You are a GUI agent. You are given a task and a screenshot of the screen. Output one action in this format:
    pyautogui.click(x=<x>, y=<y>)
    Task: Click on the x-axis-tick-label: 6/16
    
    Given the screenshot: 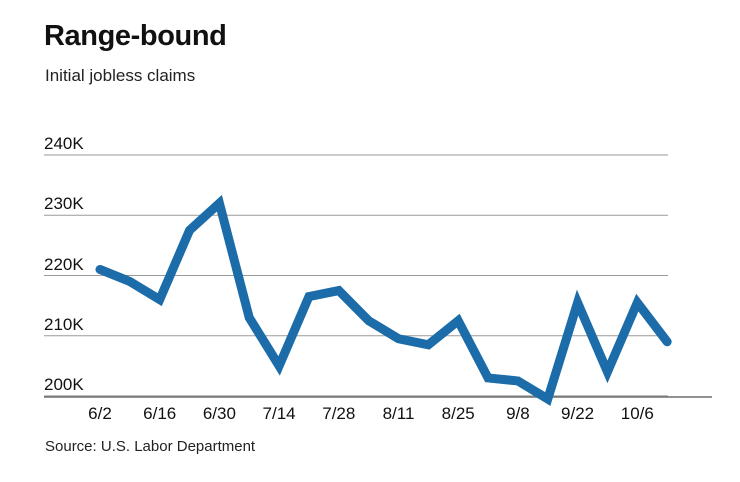 What is the action you would take?
    pyautogui.click(x=160, y=413)
    